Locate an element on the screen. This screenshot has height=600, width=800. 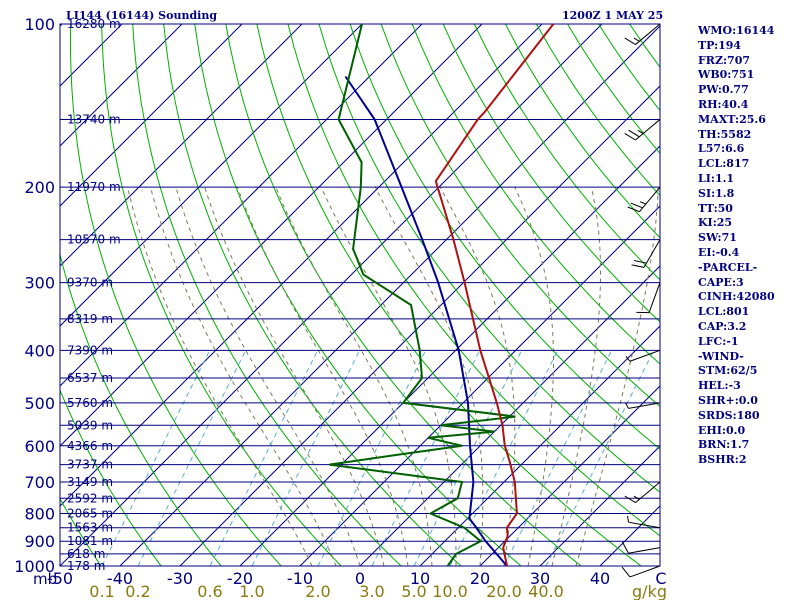
time-title: 1200Z 1 MAY 25 is located at coordinates (613, 15).